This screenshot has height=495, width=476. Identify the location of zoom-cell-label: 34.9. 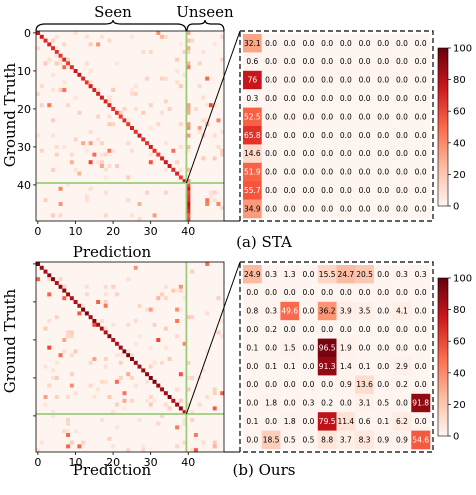
(252, 208).